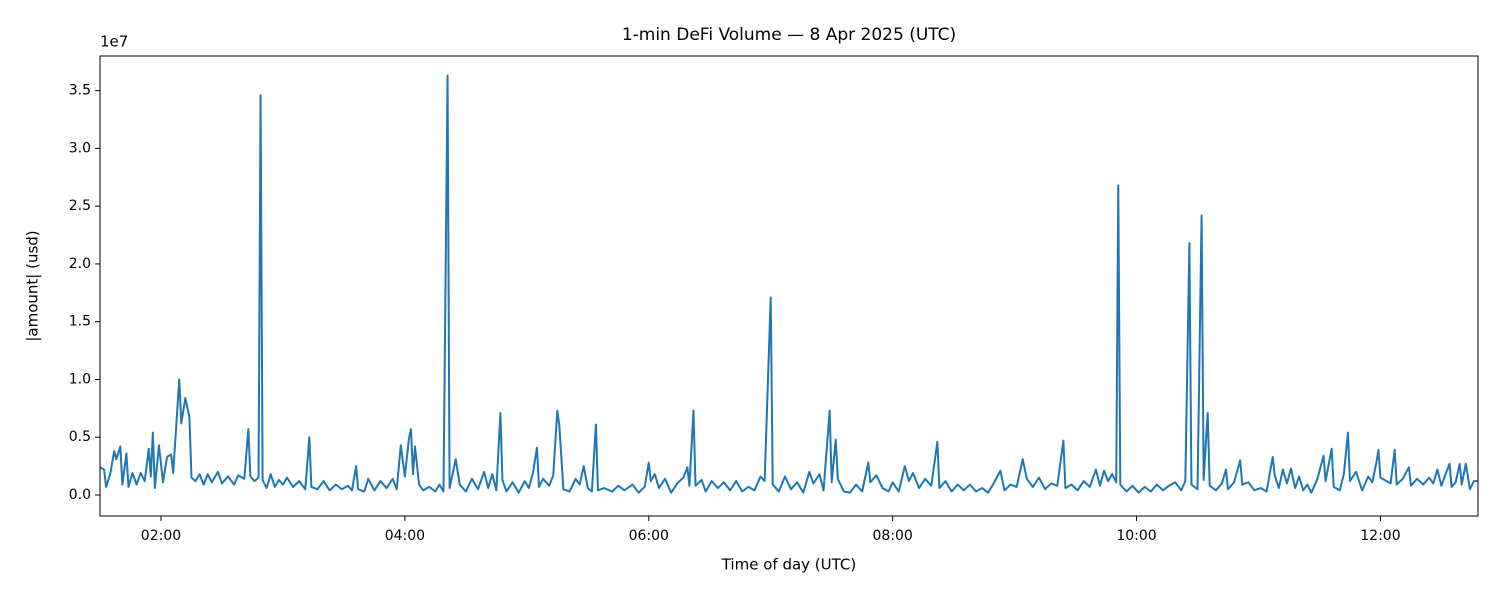  Describe the element at coordinates (405, 536) in the screenshot. I see `x-tick-label: 04:00` at that location.